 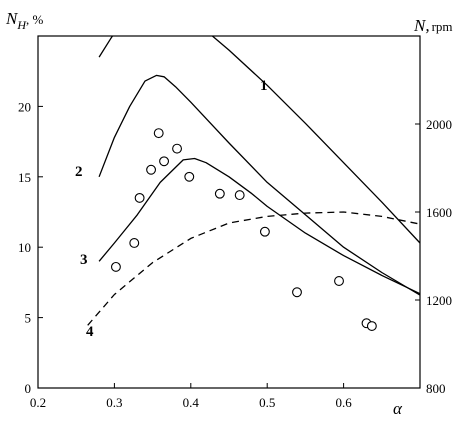 What do you see at coordinates (343, 402) in the screenshot?
I see `x-tick-label: 0.6` at bounding box center [343, 402].